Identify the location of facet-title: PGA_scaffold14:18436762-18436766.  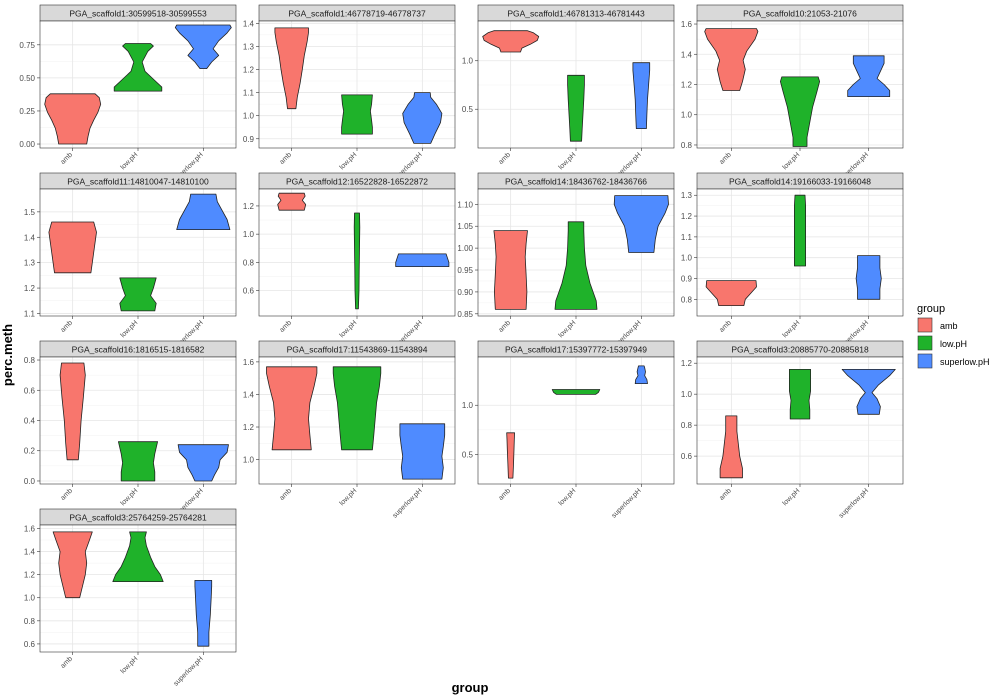
(576, 182).